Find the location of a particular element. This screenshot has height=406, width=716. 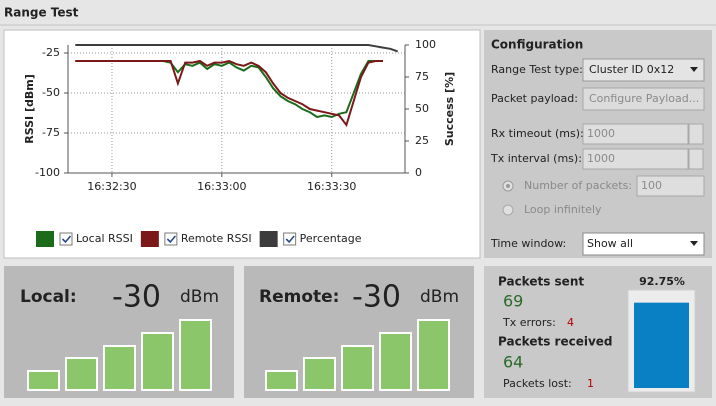

y2-tick-label: 75 is located at coordinates (422, 76).